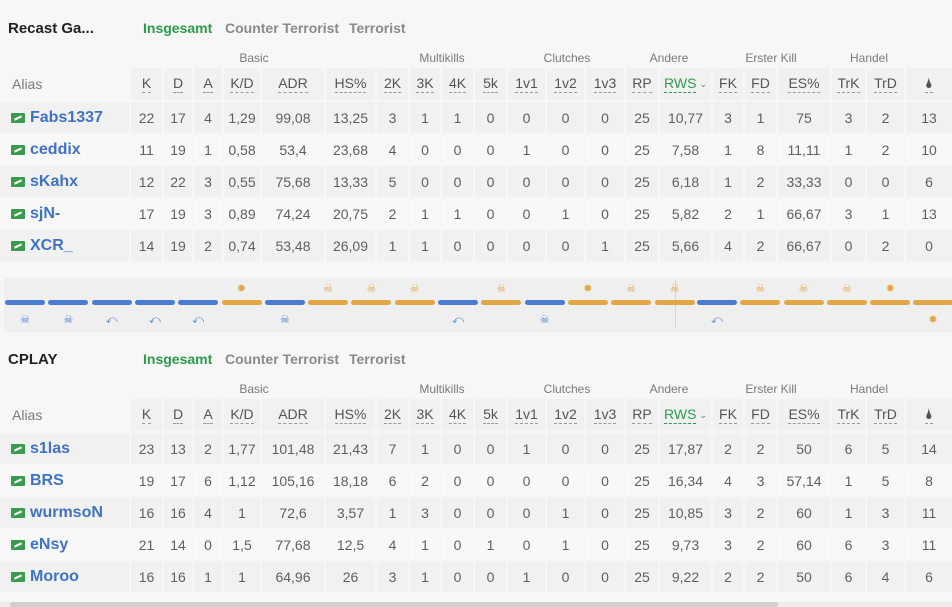 This screenshot has height=607, width=952. I want to click on scrollbar-thumb, so click(394, 604).